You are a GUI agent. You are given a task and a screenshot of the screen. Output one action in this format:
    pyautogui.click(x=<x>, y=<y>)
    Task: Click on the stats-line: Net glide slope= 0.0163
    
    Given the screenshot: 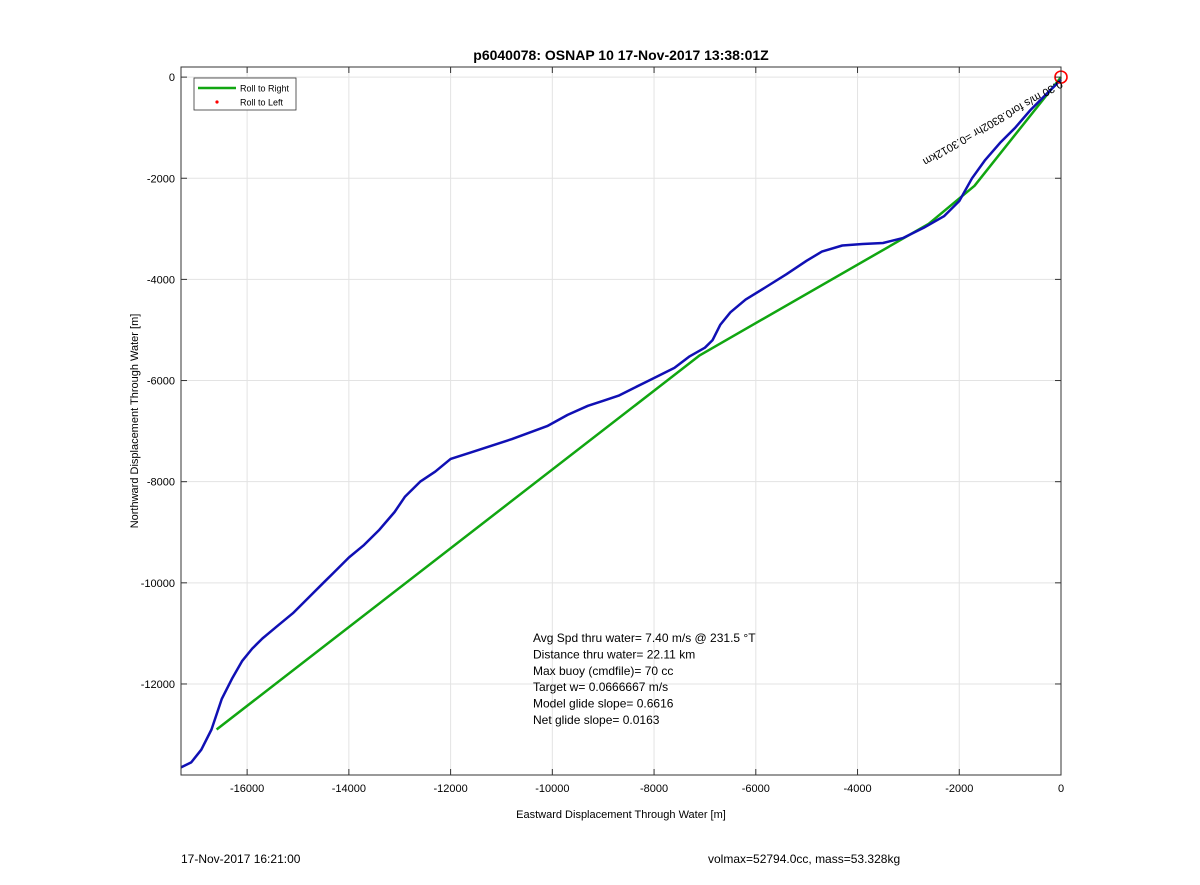 What is the action you would take?
    pyautogui.click(x=596, y=720)
    